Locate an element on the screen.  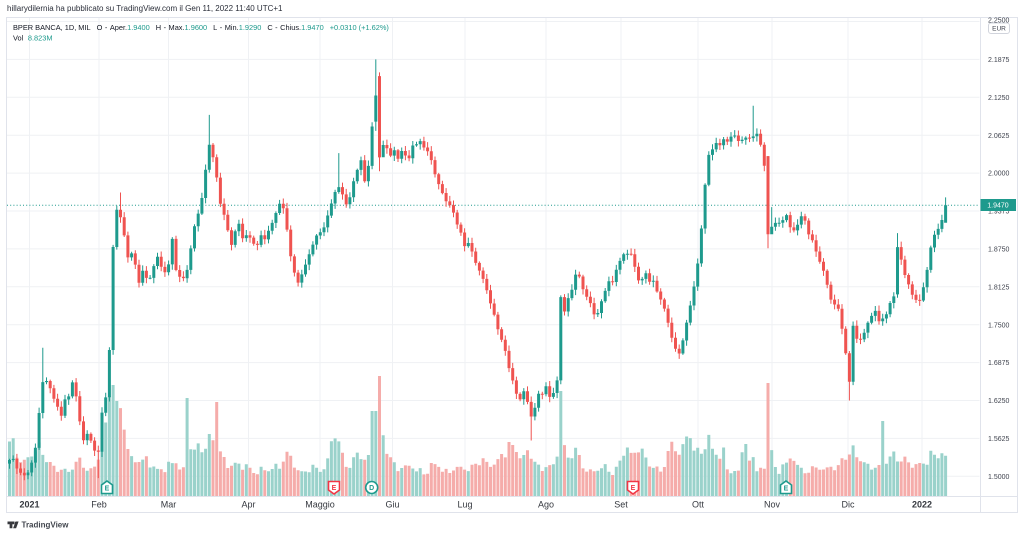
svg-text: 2.0625 is located at coordinates (999, 136).